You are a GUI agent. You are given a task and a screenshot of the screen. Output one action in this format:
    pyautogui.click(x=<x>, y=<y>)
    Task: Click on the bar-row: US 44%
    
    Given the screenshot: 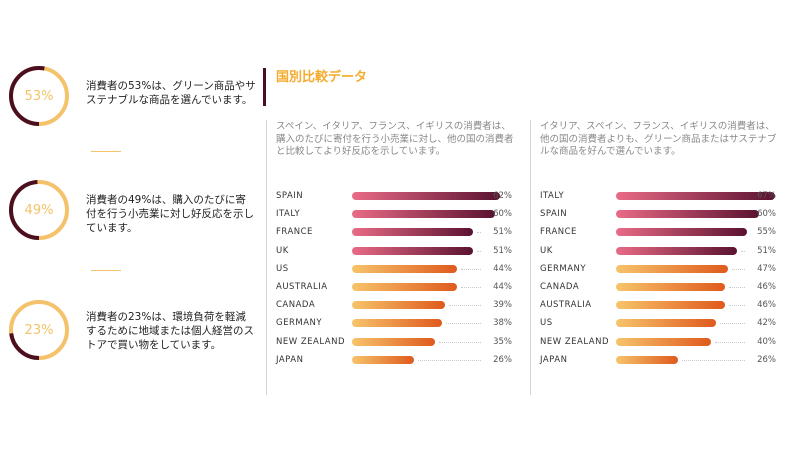 What is the action you would take?
    pyautogui.click(x=398, y=271)
    